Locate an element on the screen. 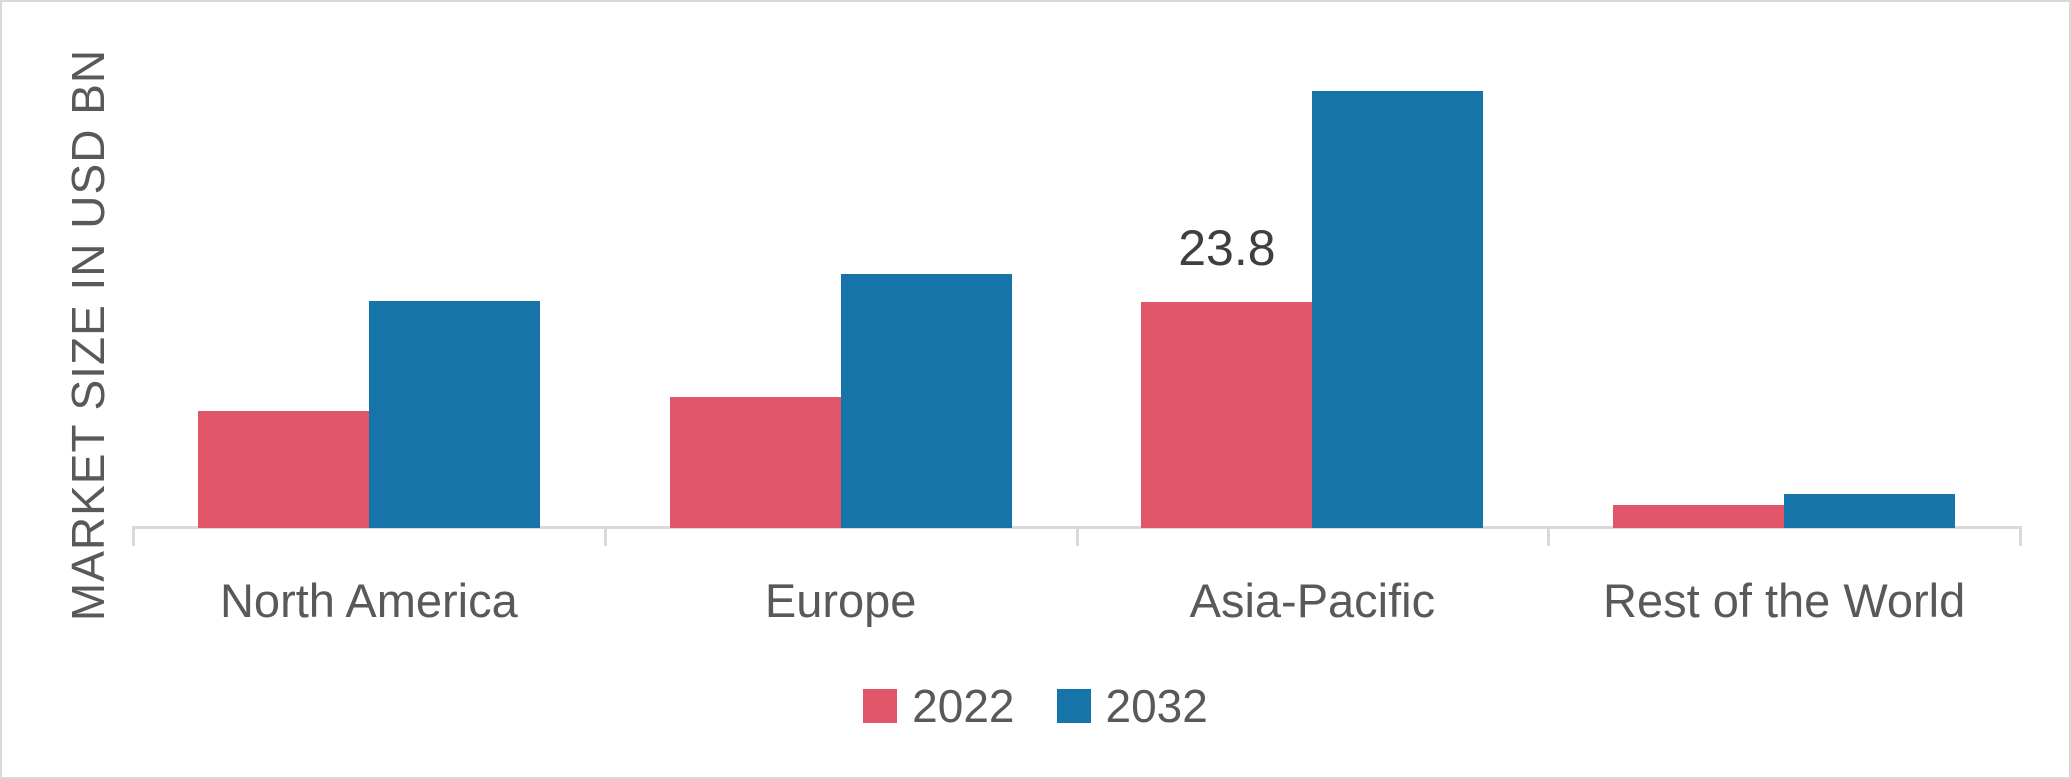 The width and height of the screenshot is (2071, 779). x-axis-label-asia-pacific: Asia-Pacific is located at coordinates (1312, 600).